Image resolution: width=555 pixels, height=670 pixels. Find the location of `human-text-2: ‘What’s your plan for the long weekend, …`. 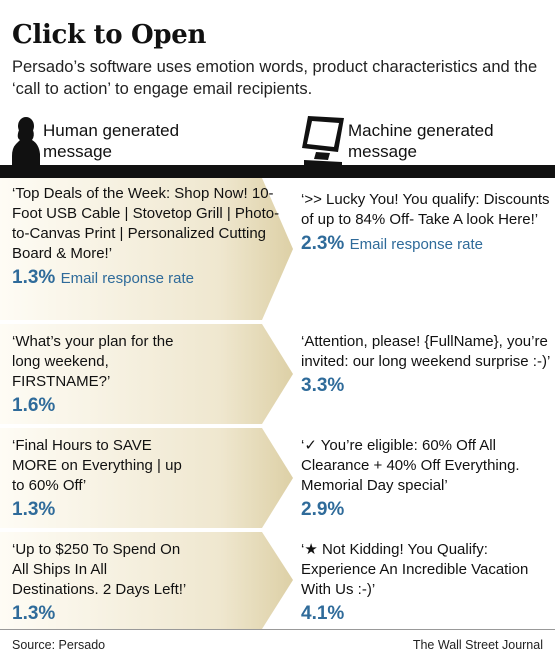

human-text-2: ‘What’s your plan for the long weekend, … is located at coordinates (93, 361).